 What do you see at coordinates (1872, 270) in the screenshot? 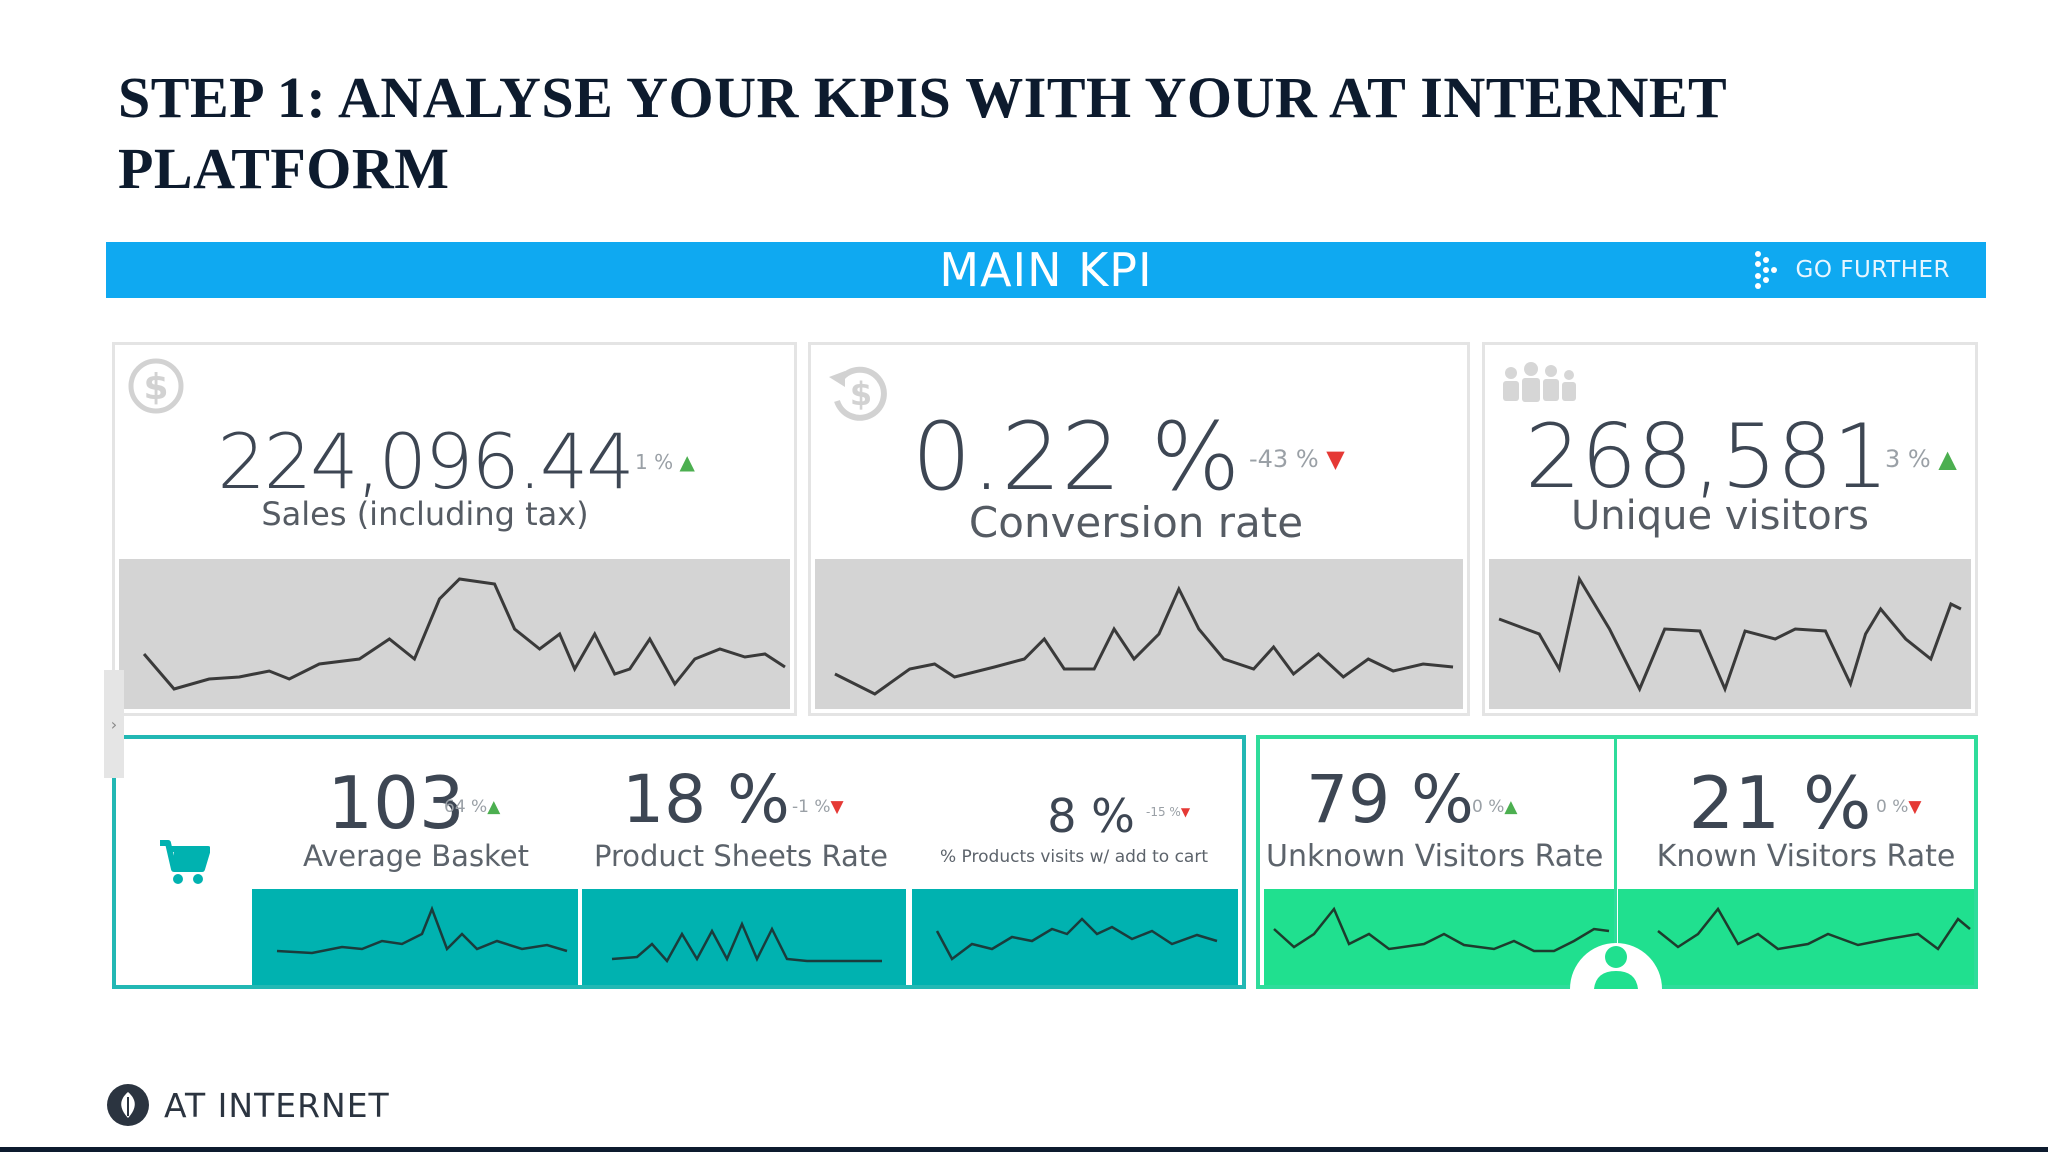
I see `go-further-label: GO FURTHER` at bounding box center [1872, 270].